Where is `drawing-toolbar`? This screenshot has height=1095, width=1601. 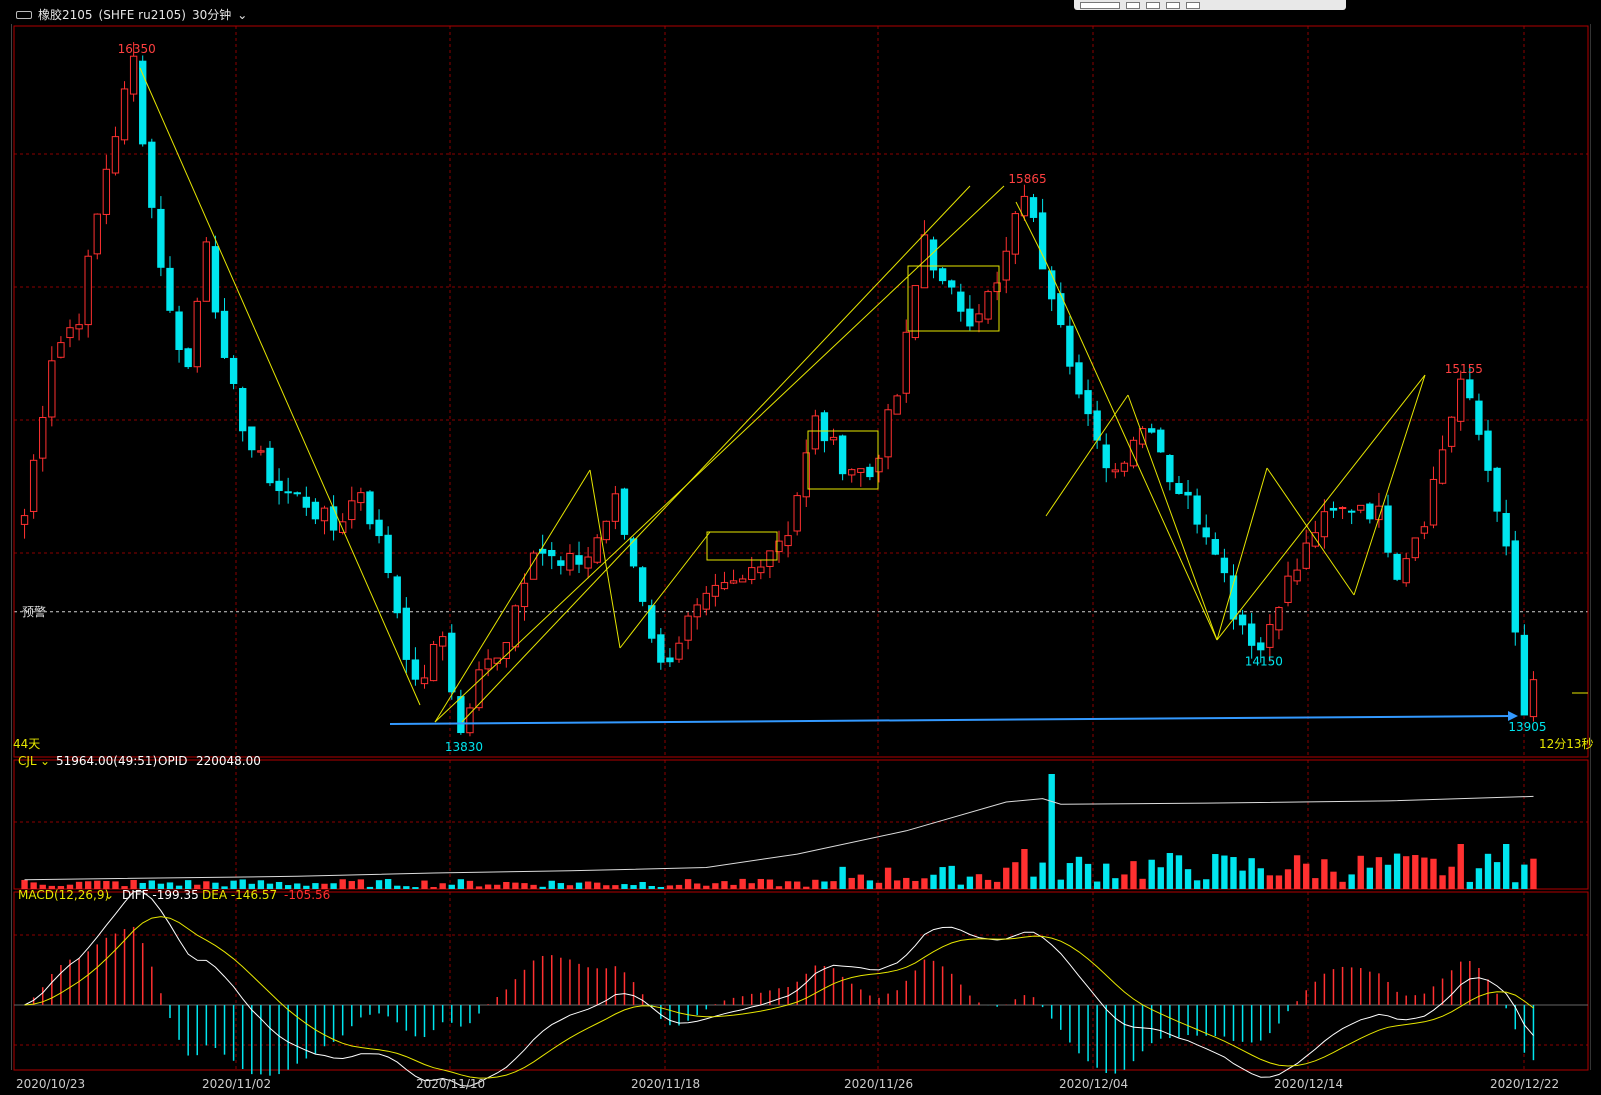 drawing-toolbar is located at coordinates (1210, 5).